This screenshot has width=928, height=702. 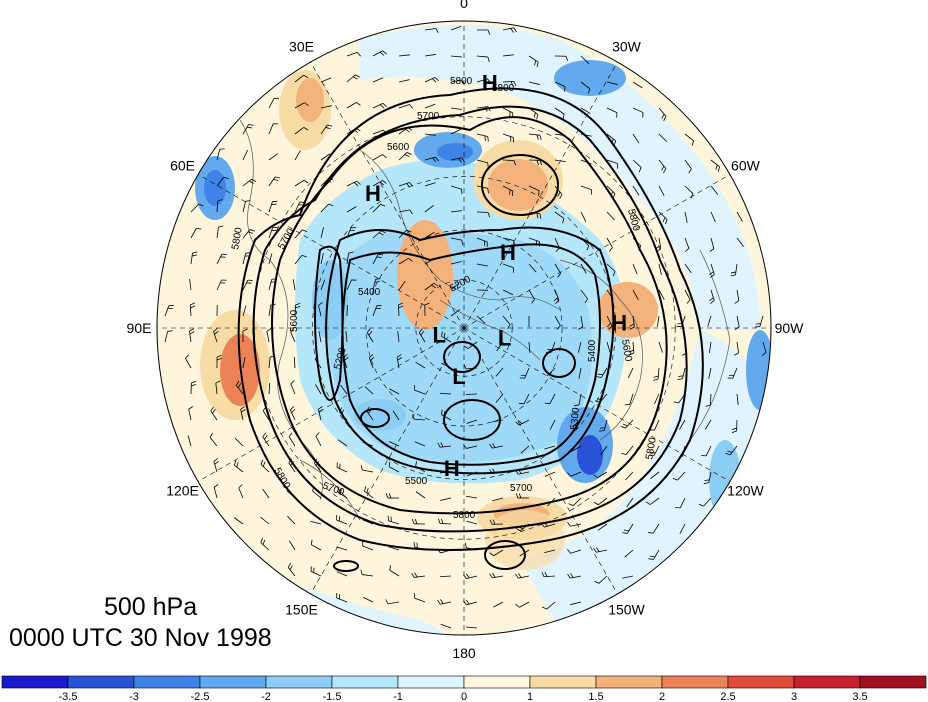 I want to click on meridian-label: 120W, so click(x=745, y=491).